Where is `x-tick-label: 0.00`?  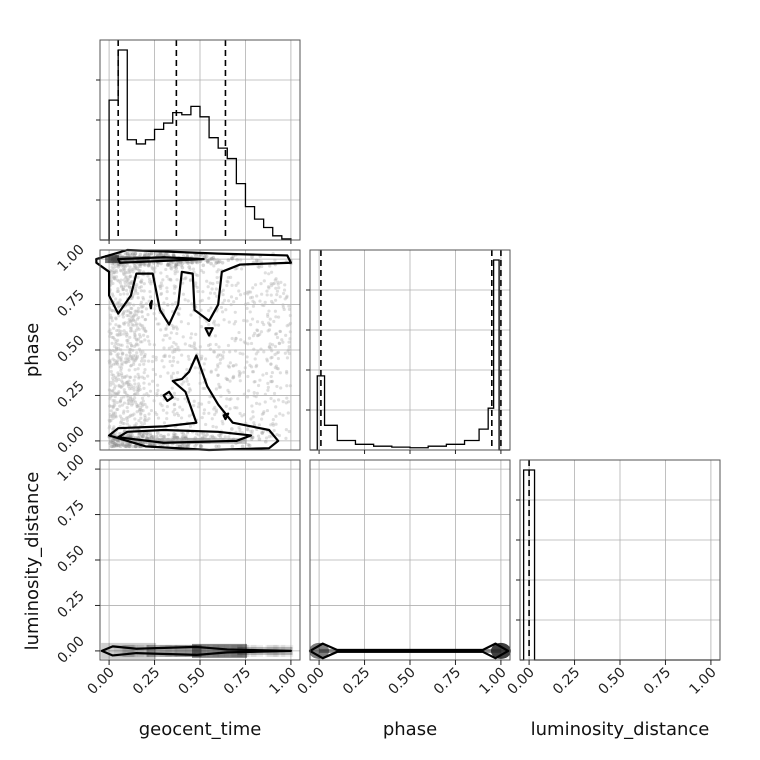 x-tick-label: 0.00 is located at coordinates (101, 681).